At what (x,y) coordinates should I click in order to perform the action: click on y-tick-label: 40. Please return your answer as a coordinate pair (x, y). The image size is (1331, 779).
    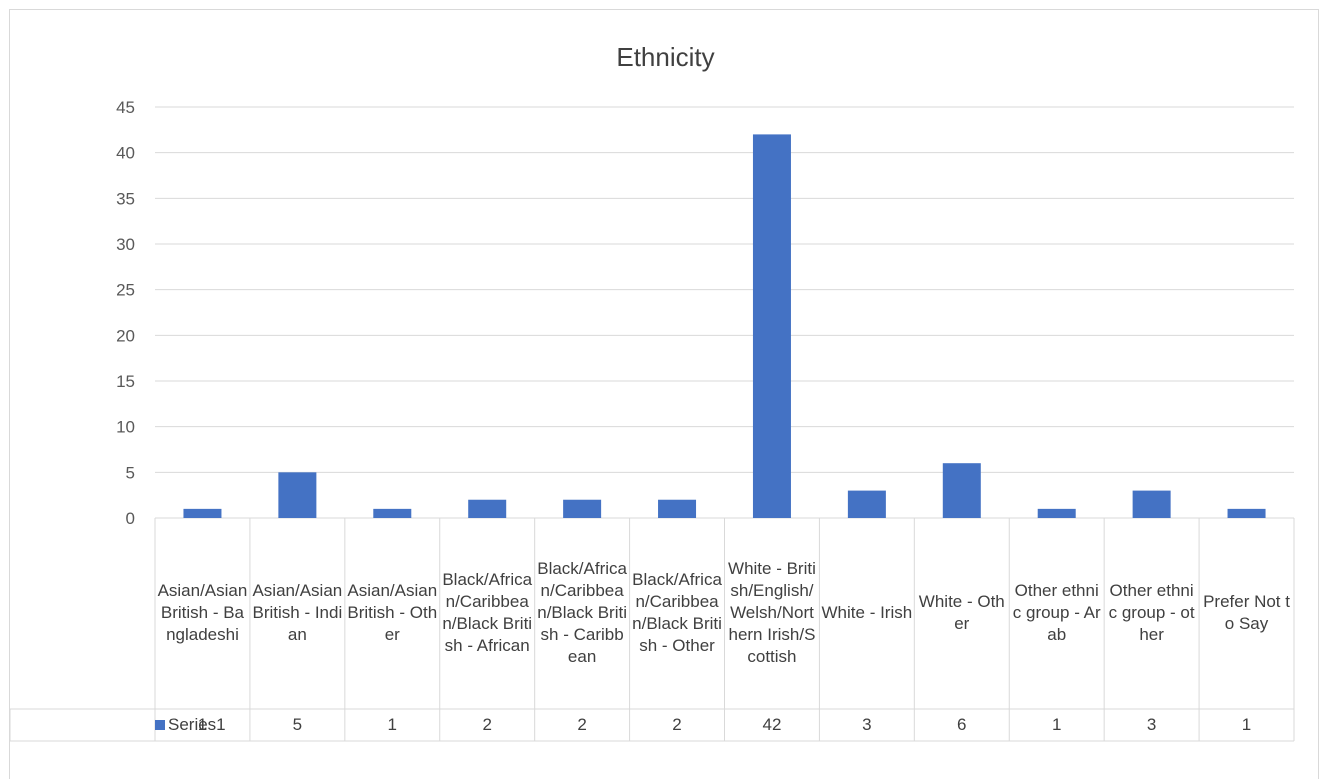
    Looking at the image, I should click on (125, 153).